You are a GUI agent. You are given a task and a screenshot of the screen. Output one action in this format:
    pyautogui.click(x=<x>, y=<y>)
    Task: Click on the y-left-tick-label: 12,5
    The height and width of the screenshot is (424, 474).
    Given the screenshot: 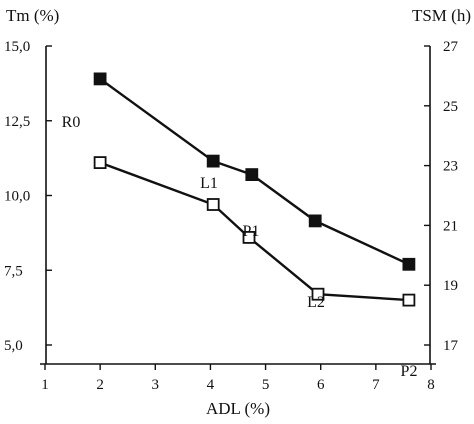 What is the action you would take?
    pyautogui.click(x=17, y=122)
    